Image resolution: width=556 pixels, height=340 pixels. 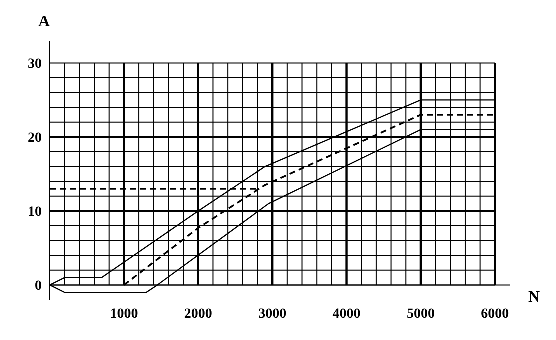 I want to click on x-tick-label: 4000, so click(x=346, y=314).